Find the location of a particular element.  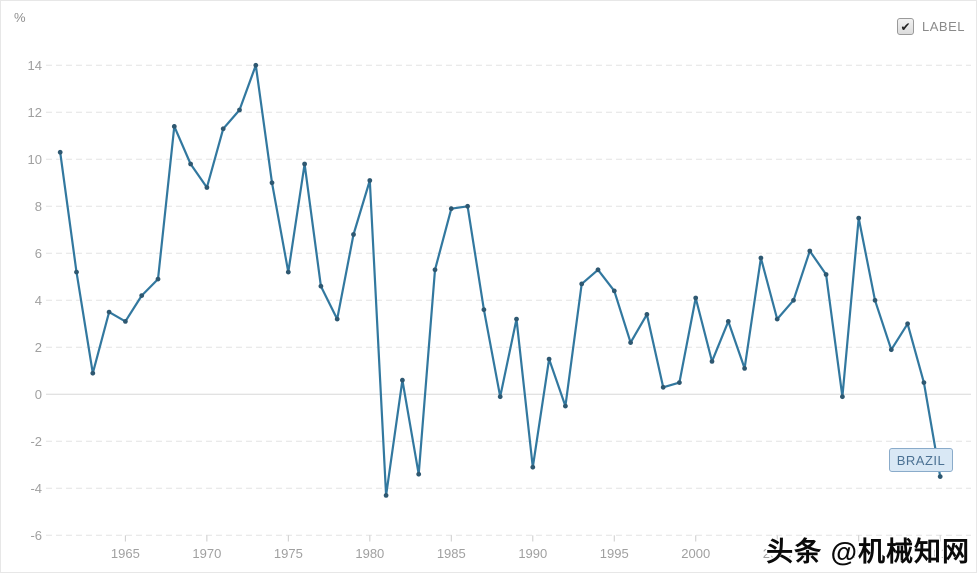

y-axis-tick-label: 12 is located at coordinates (35, 112).